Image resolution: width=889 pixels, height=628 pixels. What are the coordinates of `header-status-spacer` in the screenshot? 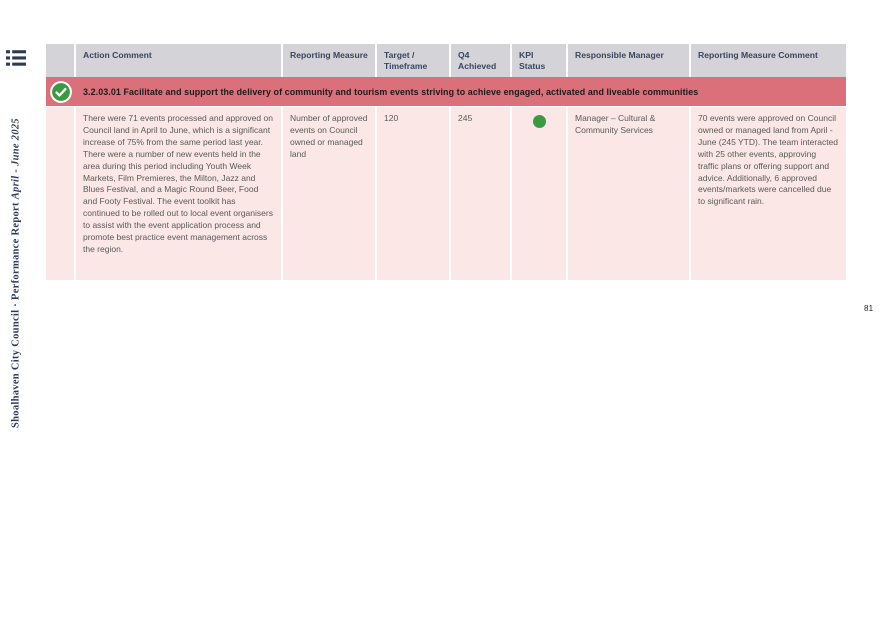 It's located at (61, 60).